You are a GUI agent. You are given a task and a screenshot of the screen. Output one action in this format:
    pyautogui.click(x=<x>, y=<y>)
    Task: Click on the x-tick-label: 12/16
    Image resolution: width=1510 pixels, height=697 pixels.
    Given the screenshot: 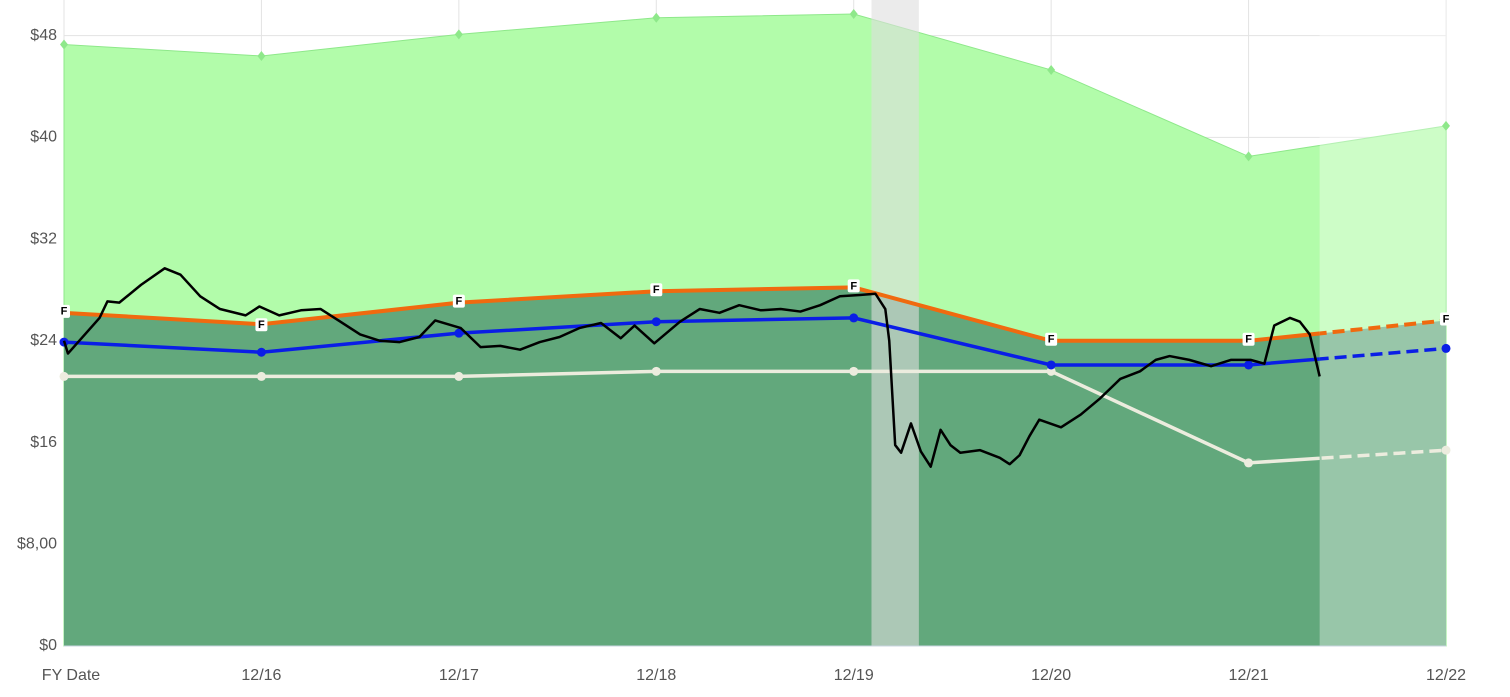 What is the action you would take?
    pyautogui.click(x=261, y=675)
    